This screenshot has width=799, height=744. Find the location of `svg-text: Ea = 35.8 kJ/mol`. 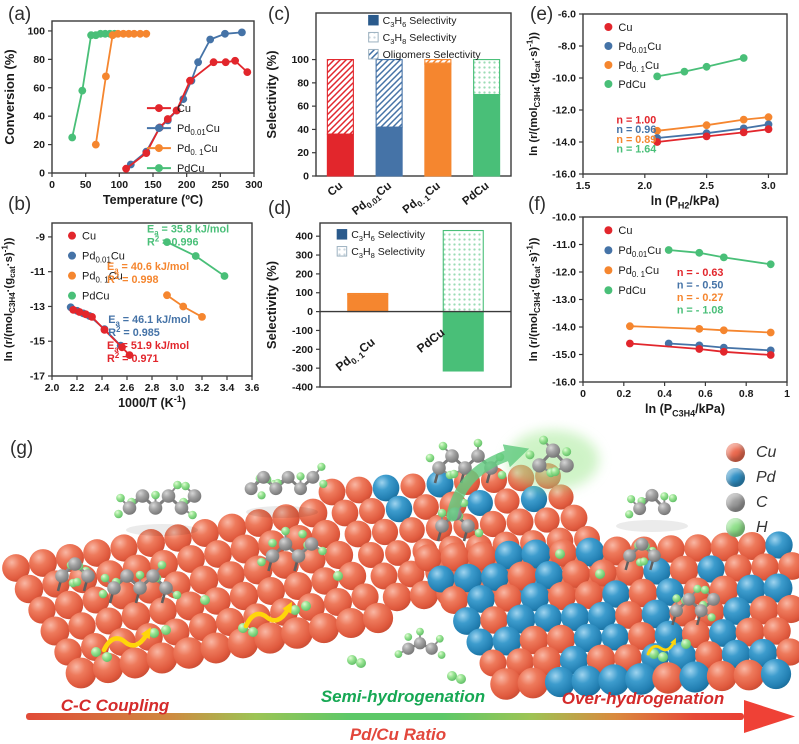

svg-text: Ea = 35.8 kJ/mol is located at coordinates (188, 231).